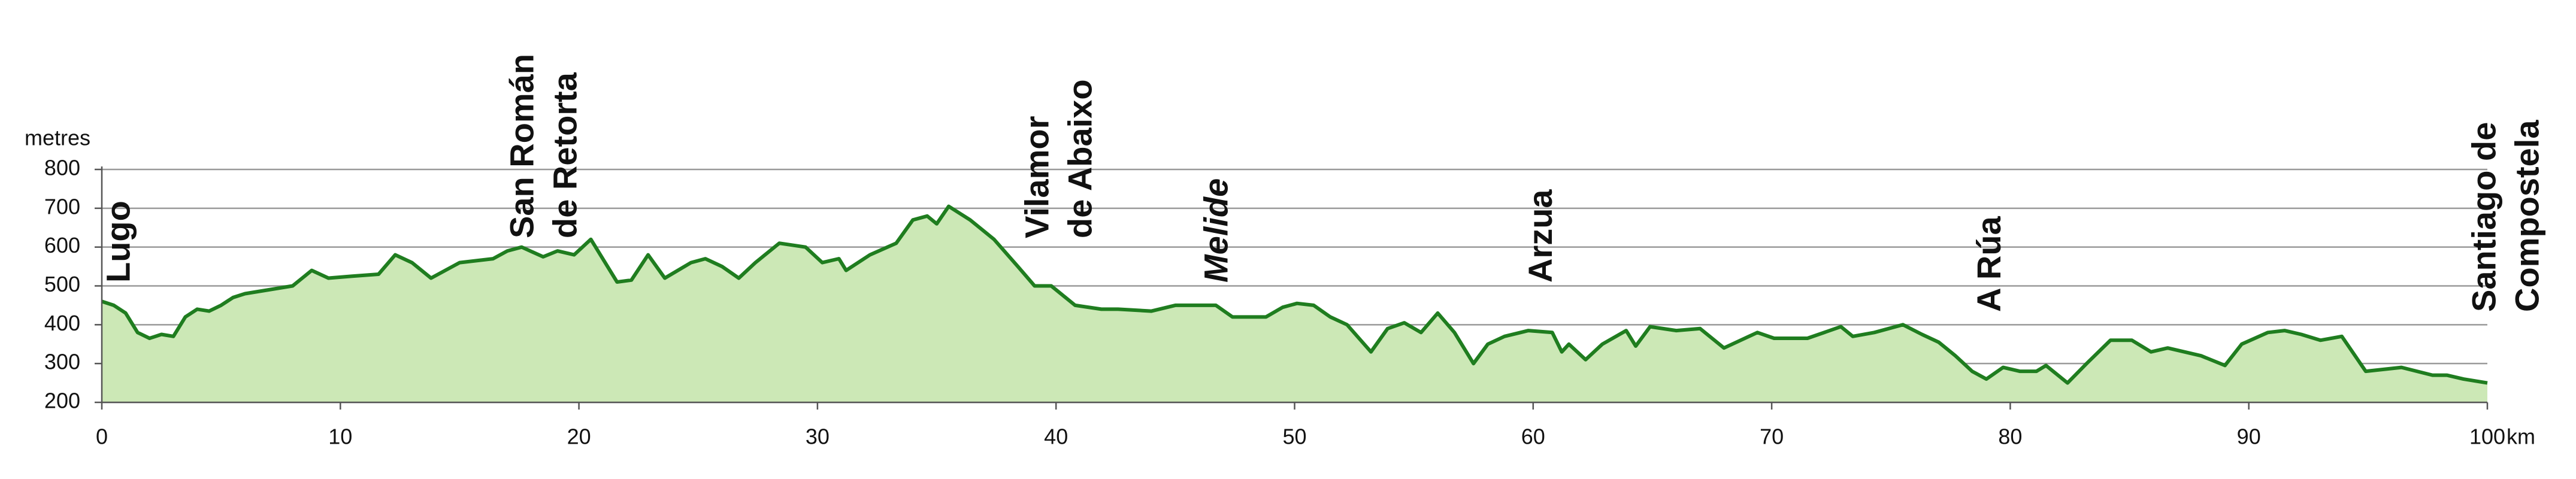 Image resolution: width=2576 pixels, height=479 pixels. What do you see at coordinates (2010, 437) in the screenshot?
I see `x-tick-label: 80` at bounding box center [2010, 437].